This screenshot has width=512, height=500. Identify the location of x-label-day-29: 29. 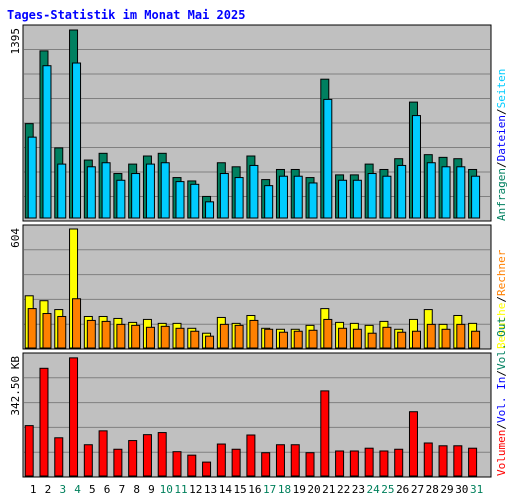
(446, 489).